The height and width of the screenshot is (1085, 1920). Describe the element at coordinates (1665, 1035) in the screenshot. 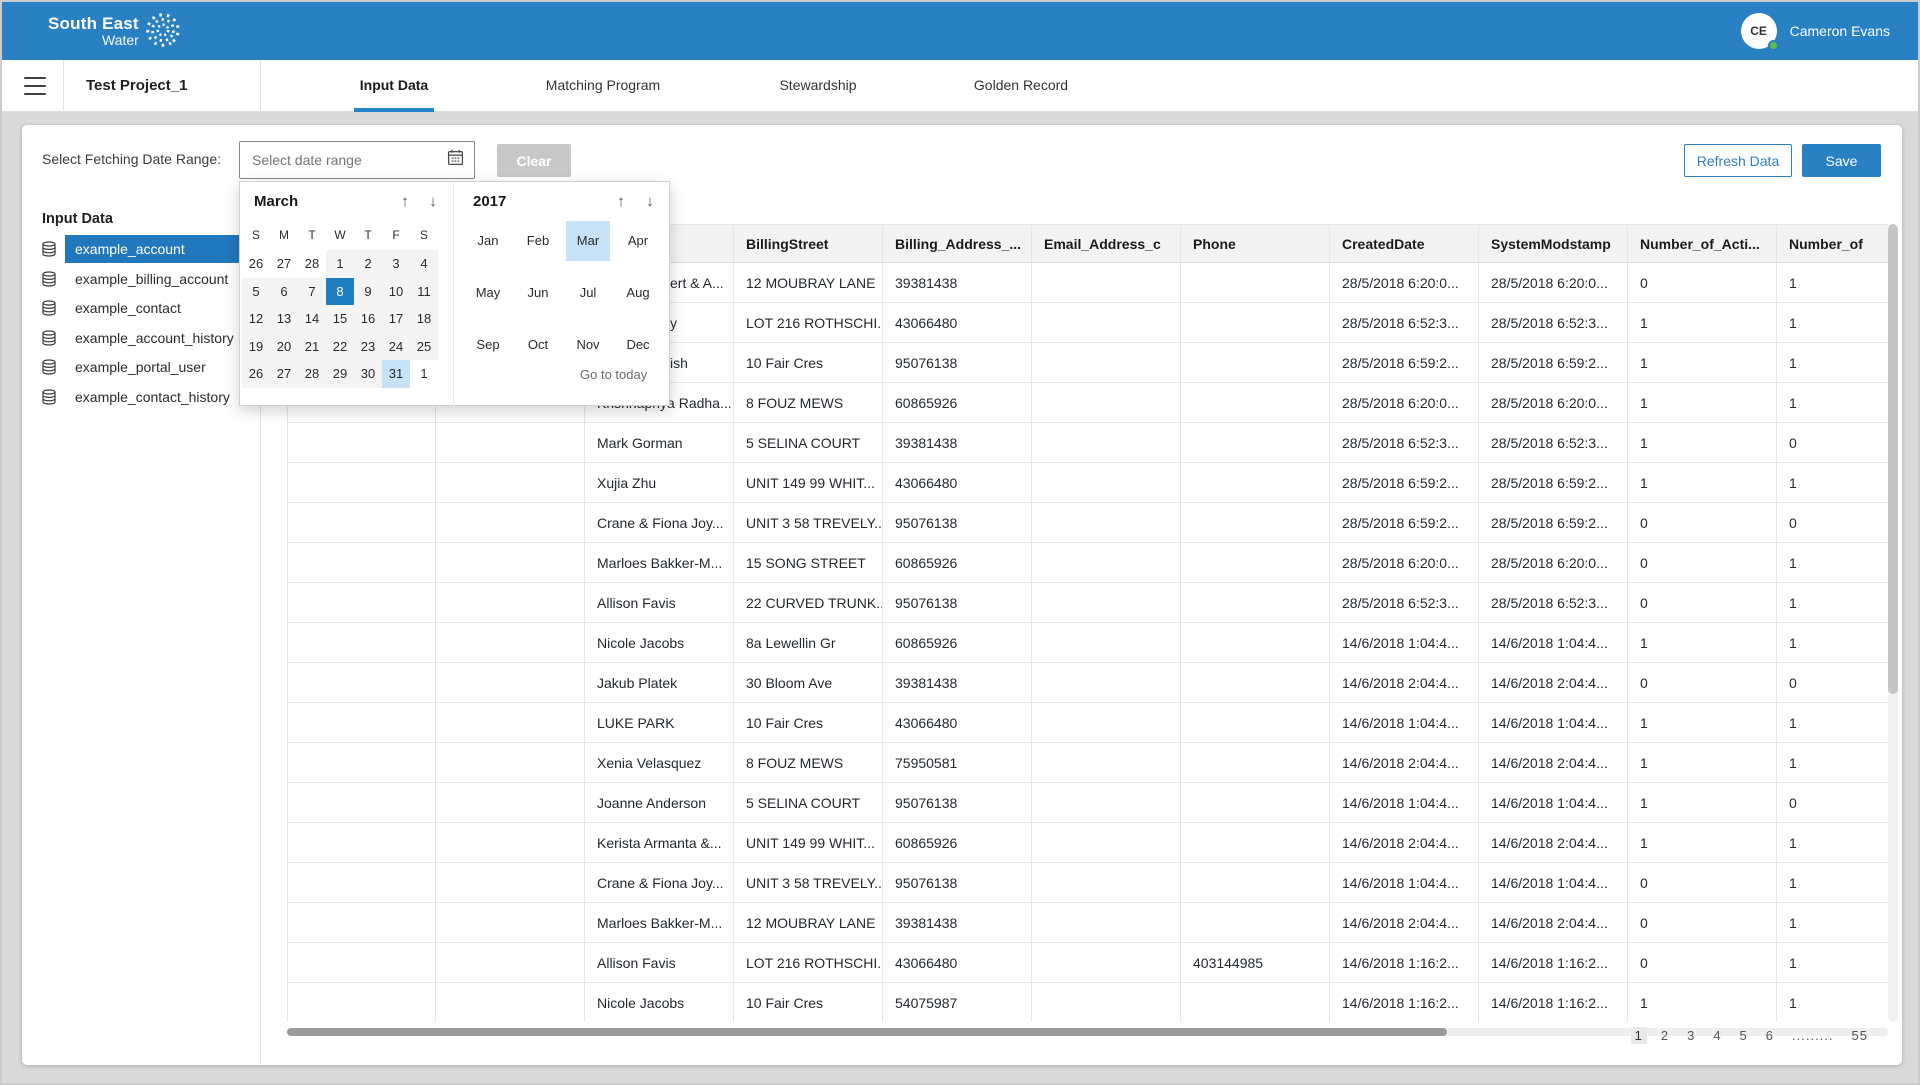

I see `page-number-2: 2` at that location.